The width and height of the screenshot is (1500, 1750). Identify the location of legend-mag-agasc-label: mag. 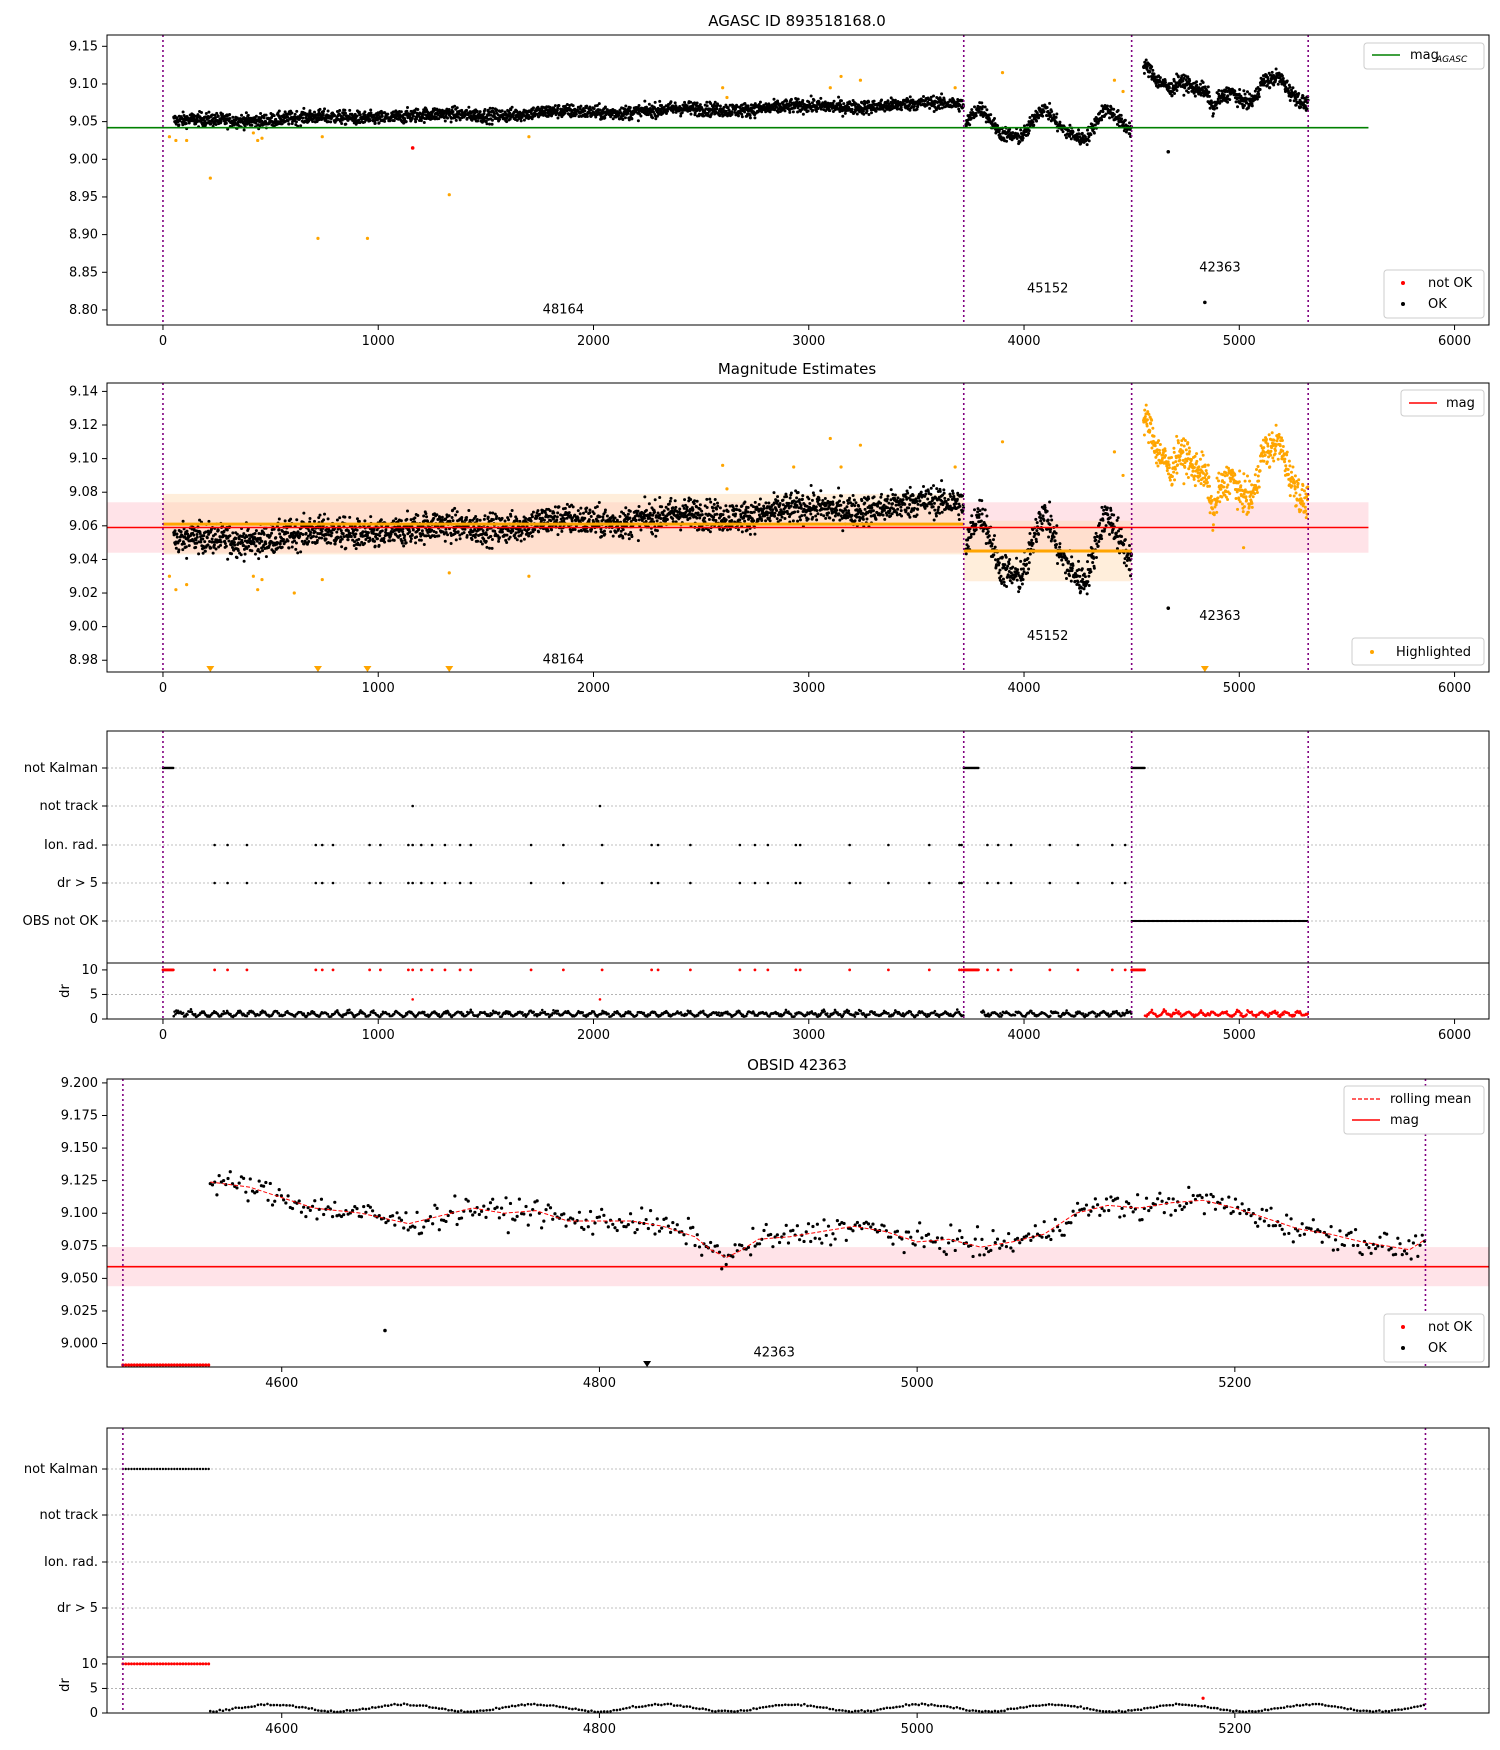
(1424, 55).